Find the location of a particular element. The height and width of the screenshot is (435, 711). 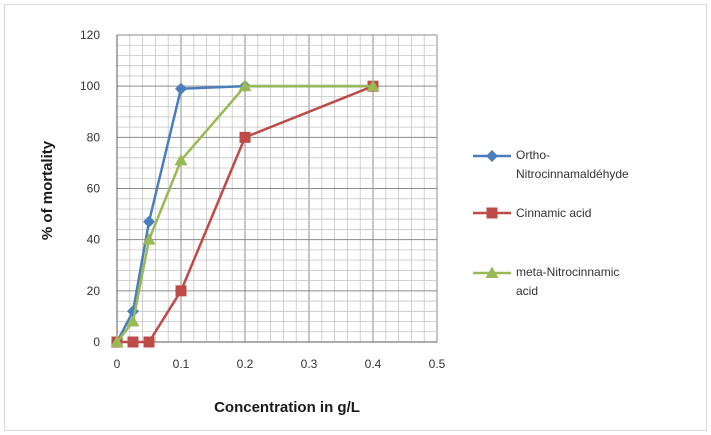

x-axis-title: Concentration in g/L is located at coordinates (287, 407).